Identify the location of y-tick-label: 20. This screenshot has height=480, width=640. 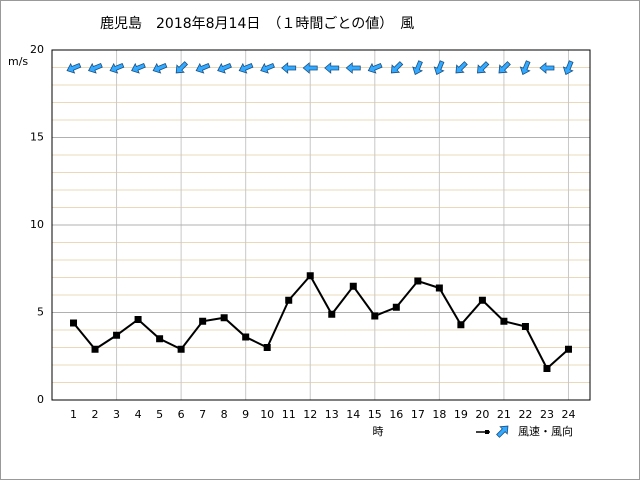
(37, 49).